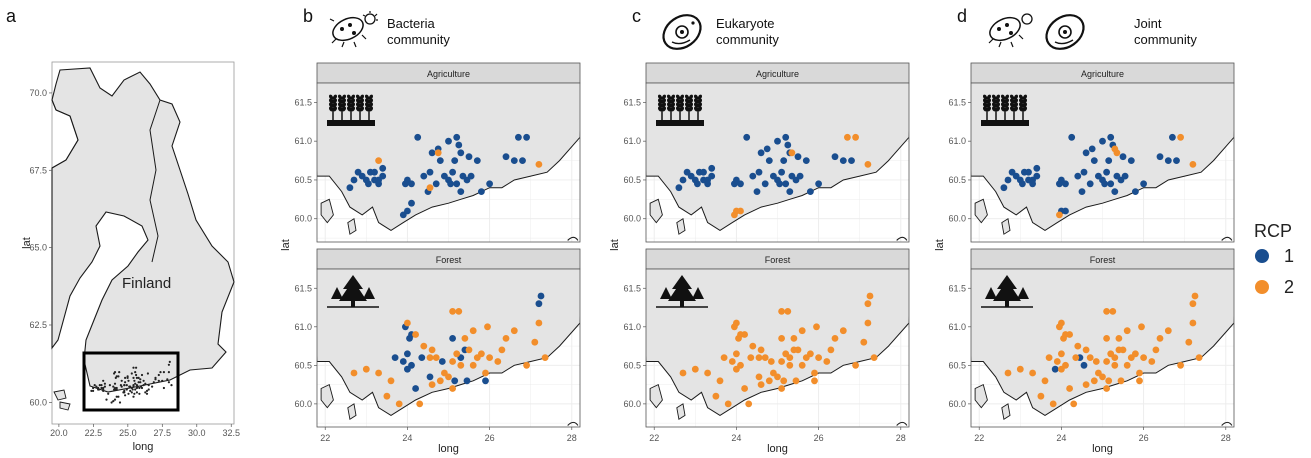  I want to click on coast-fragment, so click(573, 238).